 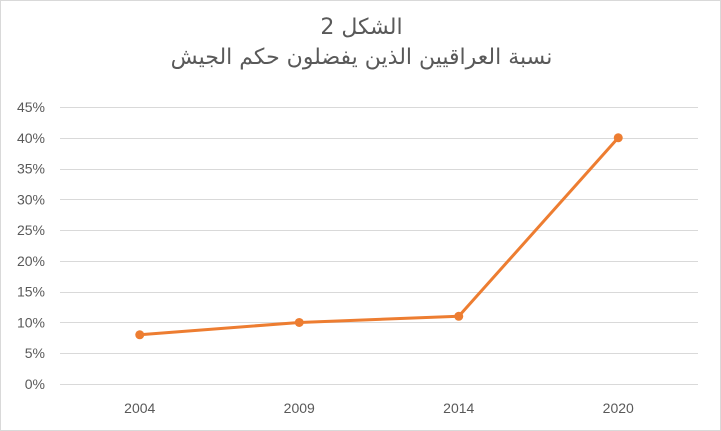 I want to click on y-tick-label: 30%, so click(x=31, y=199).